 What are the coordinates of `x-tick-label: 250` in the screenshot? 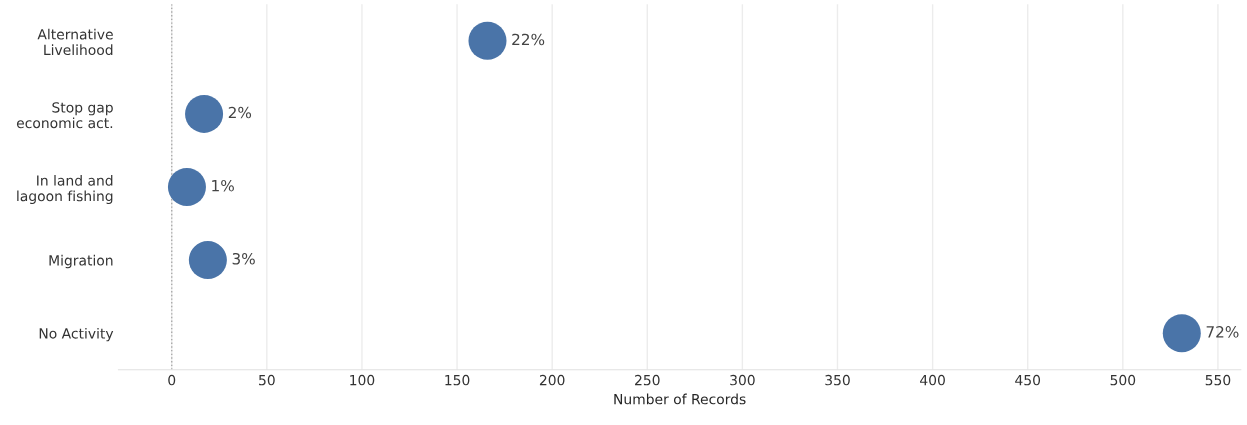 It's located at (647, 380).